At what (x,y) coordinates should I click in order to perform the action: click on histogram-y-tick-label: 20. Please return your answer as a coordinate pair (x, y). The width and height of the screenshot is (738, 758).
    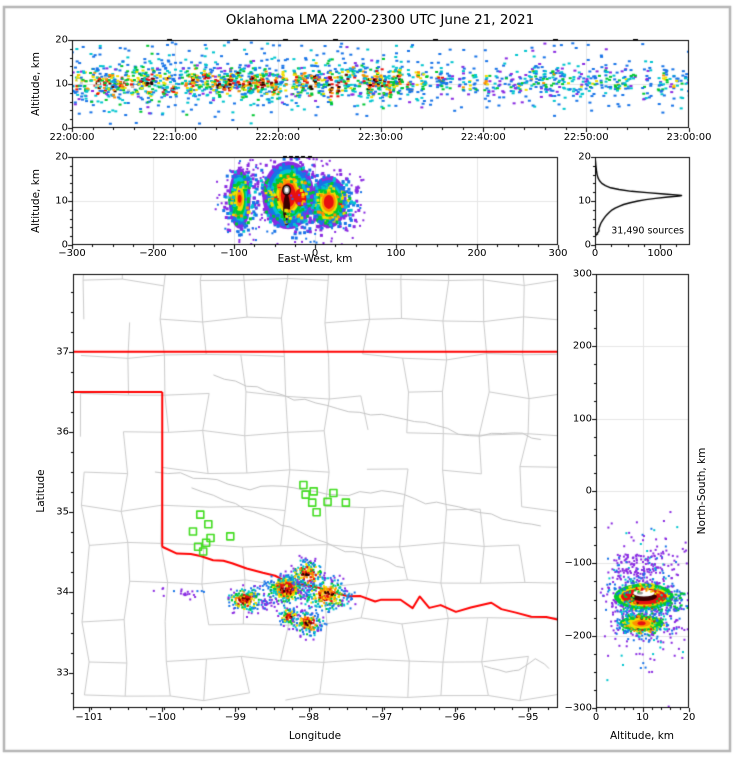
    Looking at the image, I should click on (584, 157).